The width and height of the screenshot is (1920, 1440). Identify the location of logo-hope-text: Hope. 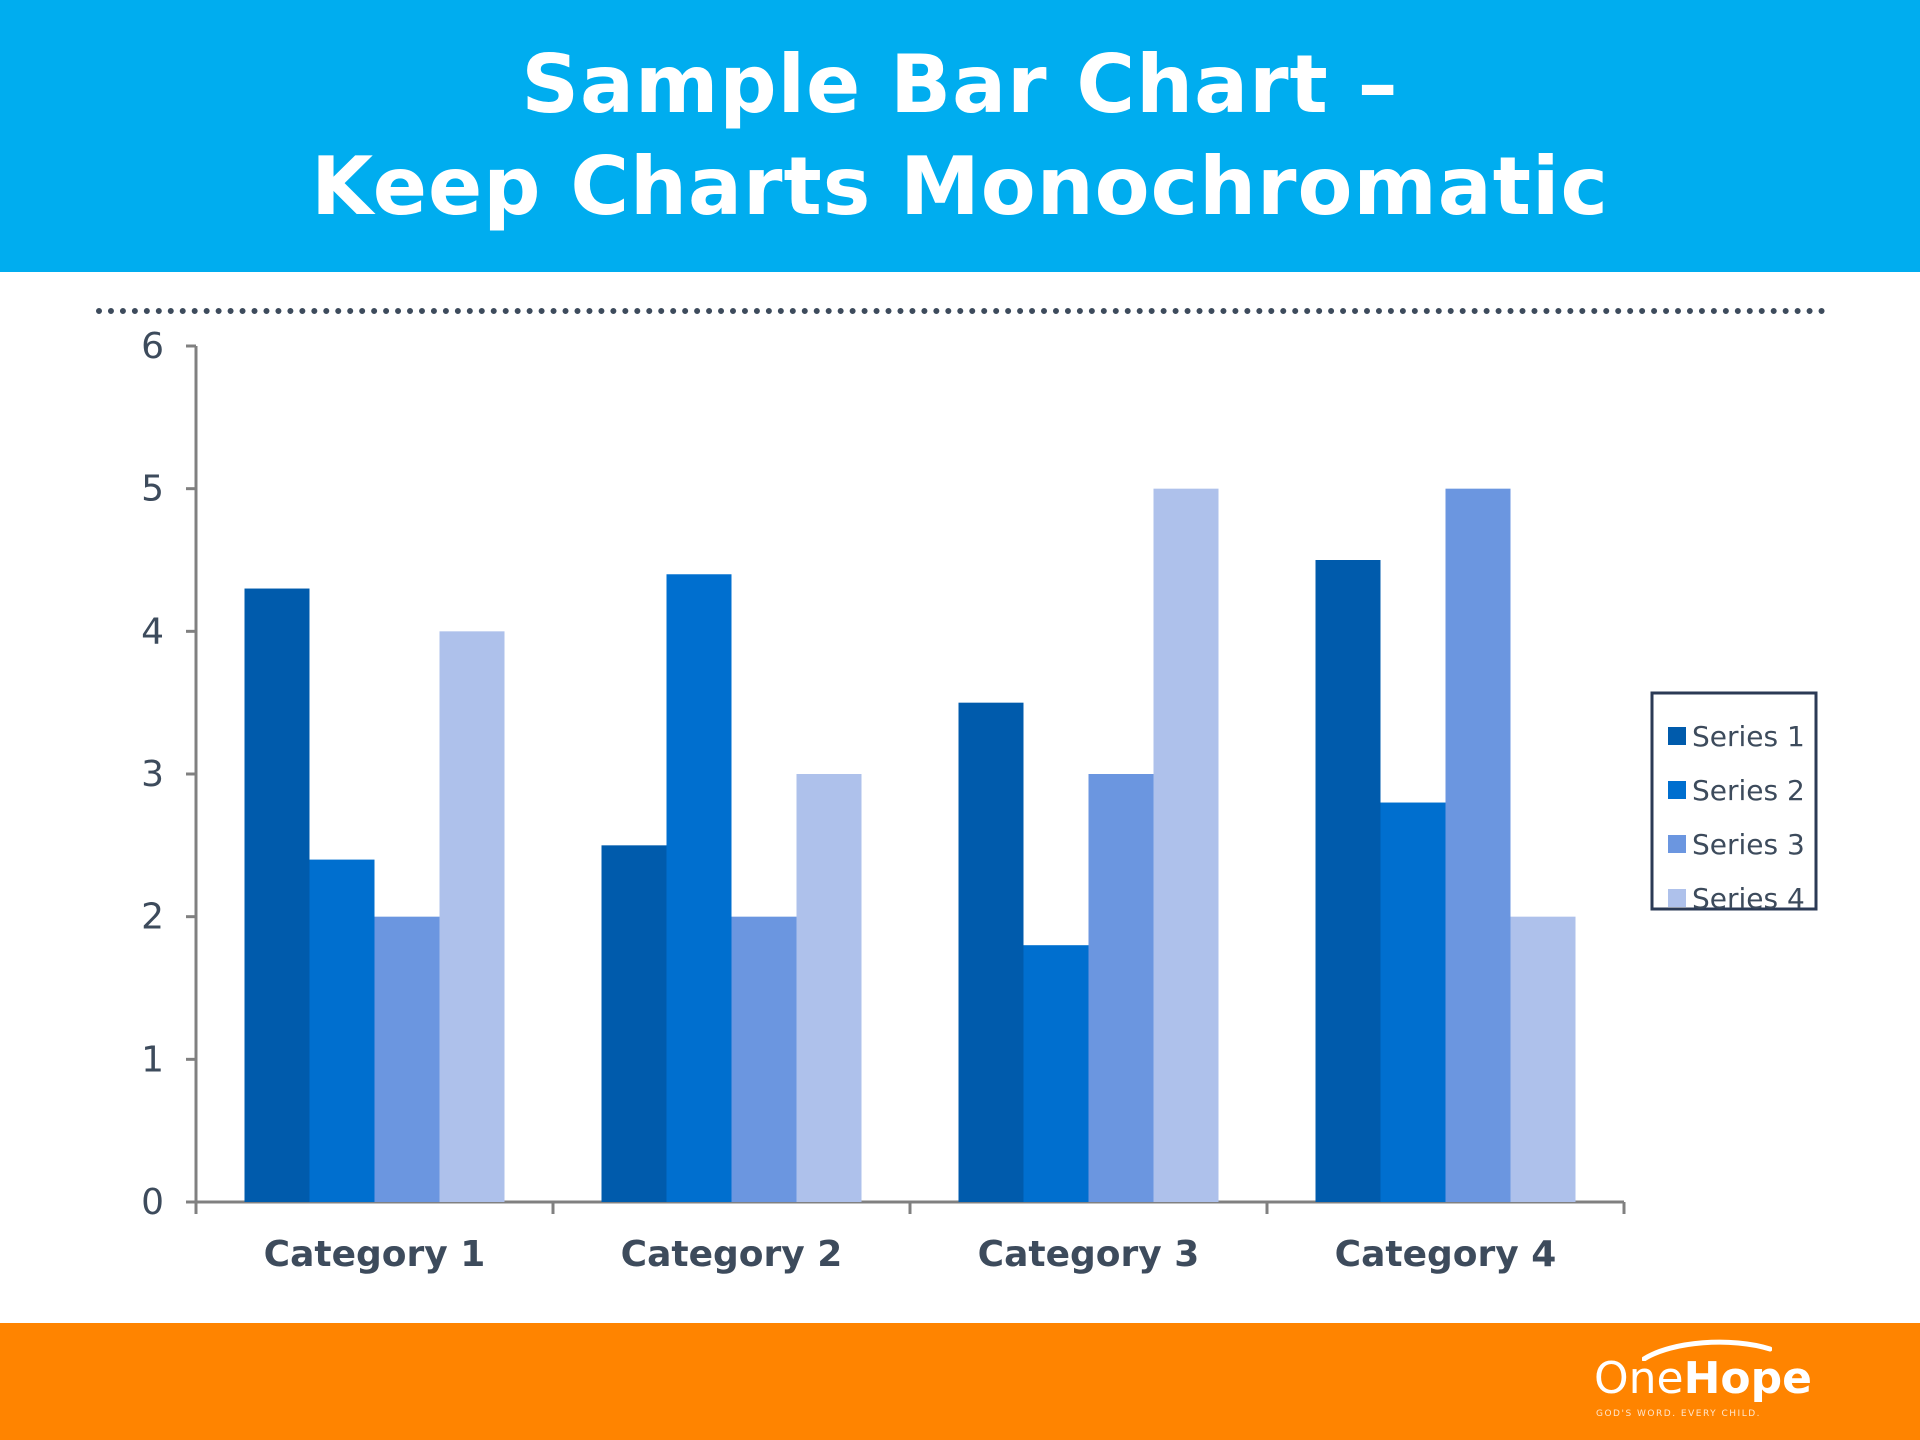
(1747, 1378).